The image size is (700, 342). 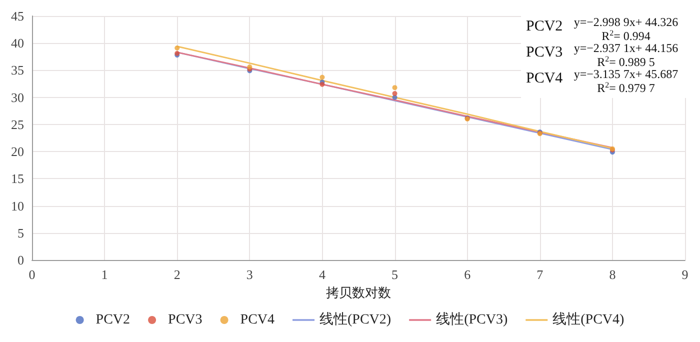 What do you see at coordinates (472, 320) in the screenshot?
I see `legend-label: 线性(PCV3)` at bounding box center [472, 320].